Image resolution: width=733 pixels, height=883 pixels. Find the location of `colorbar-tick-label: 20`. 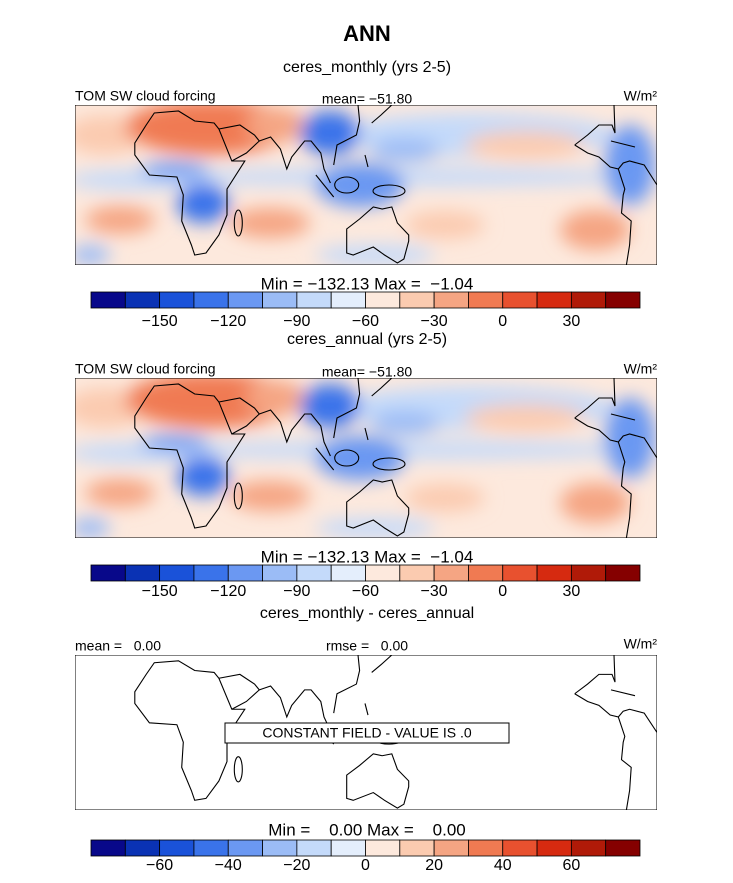

colorbar-tick-label: 20 is located at coordinates (434, 865).